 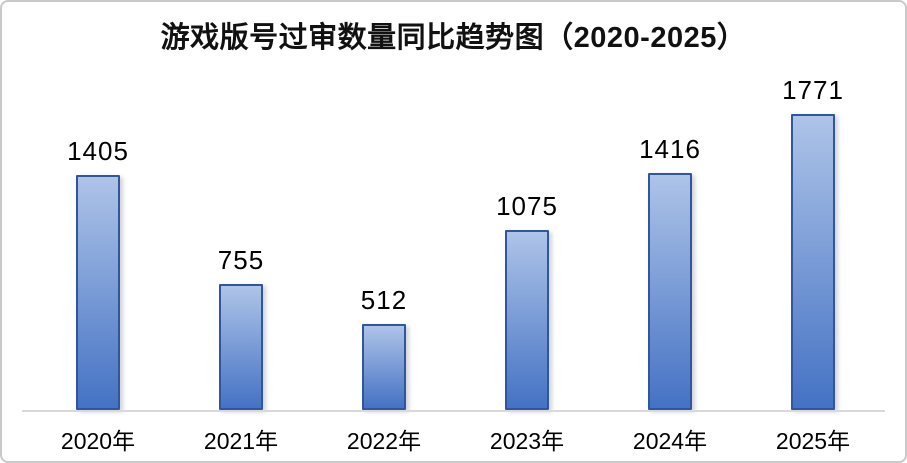 I want to click on chart-title: 游戏版号过审数量同比趋势图（2020-2025）, so click(x=453, y=38).